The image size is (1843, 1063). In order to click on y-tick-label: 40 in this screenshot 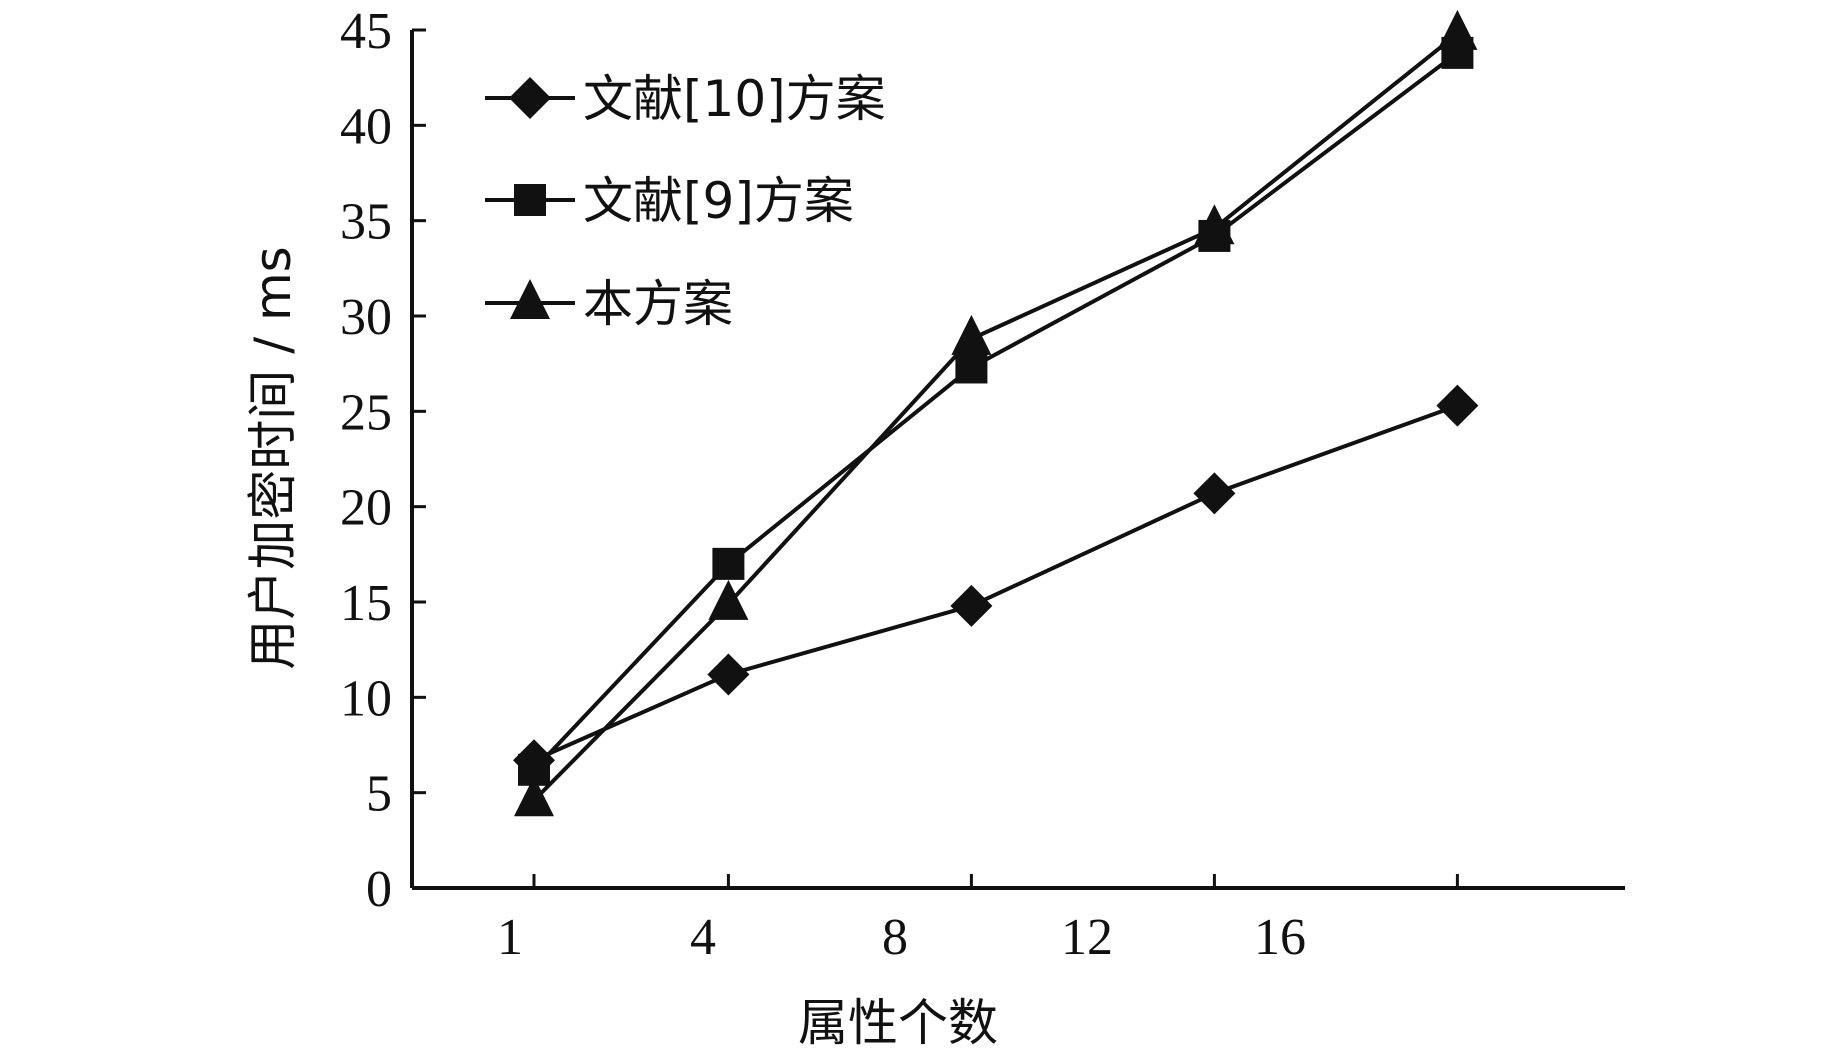, I will do `click(366, 126)`.